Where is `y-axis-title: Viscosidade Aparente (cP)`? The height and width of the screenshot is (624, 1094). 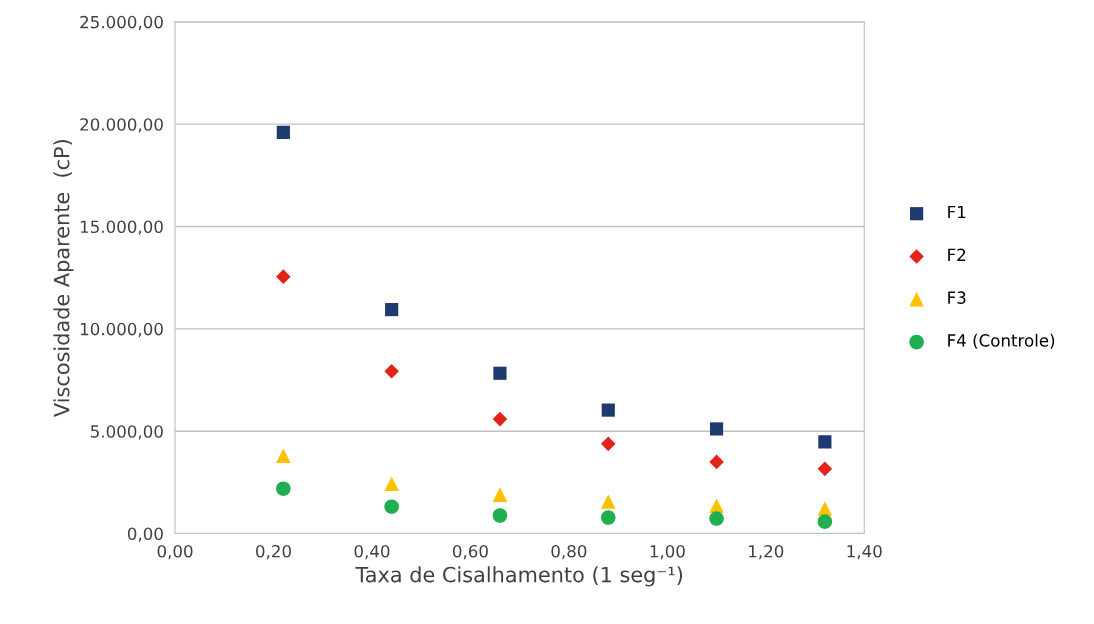 y-axis-title: Viscosidade Aparente (cP) is located at coordinates (63, 278).